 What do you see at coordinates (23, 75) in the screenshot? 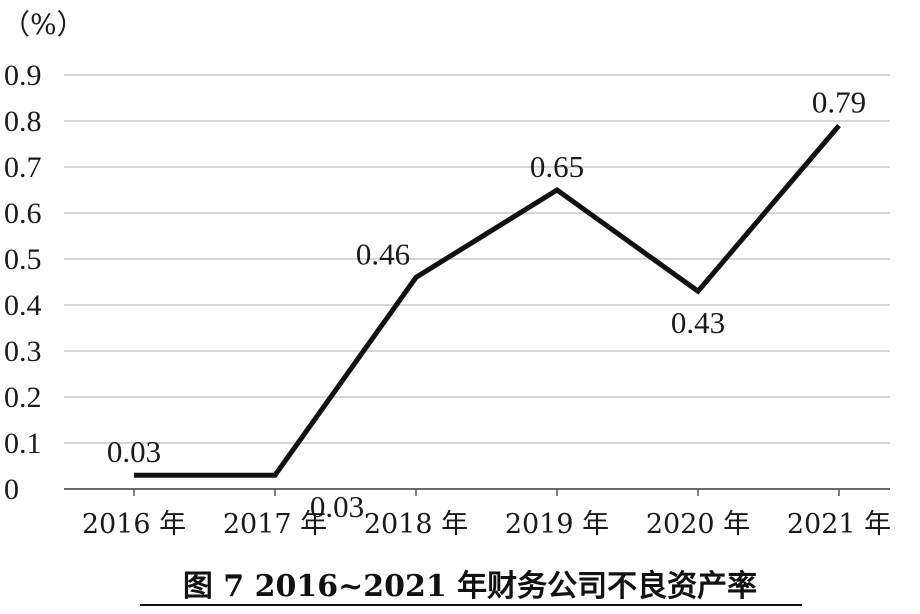
I see `y-tick-label: 0.9` at bounding box center [23, 75].